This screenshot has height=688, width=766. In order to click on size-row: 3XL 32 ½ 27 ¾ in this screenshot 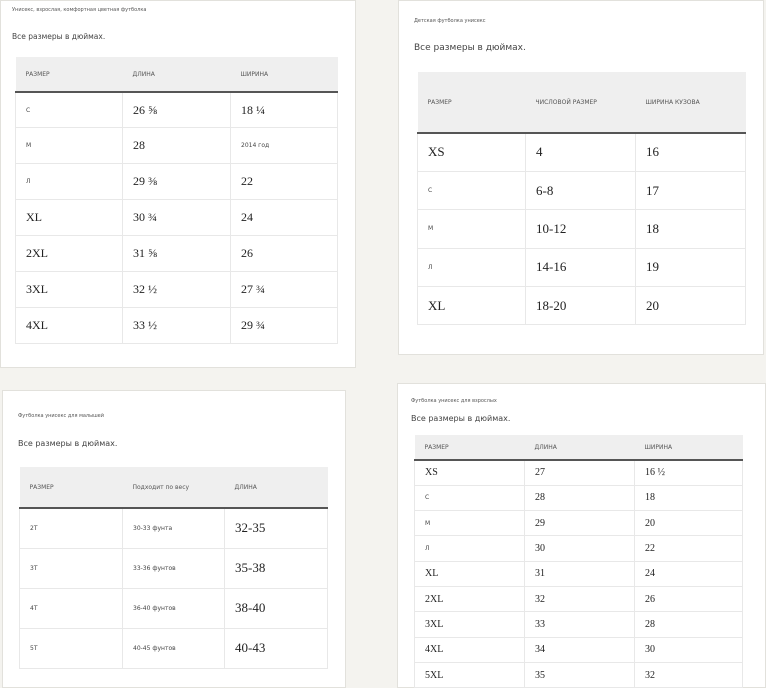, I will do `click(176, 289)`.